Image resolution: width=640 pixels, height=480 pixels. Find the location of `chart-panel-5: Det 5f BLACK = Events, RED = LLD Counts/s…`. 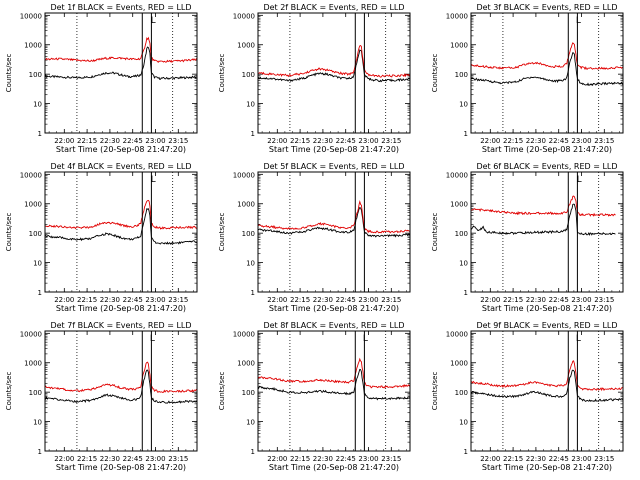

chart-panel-5: Det 5f BLACK = Events, RED = LLD Counts/s… is located at coordinates (314, 237).